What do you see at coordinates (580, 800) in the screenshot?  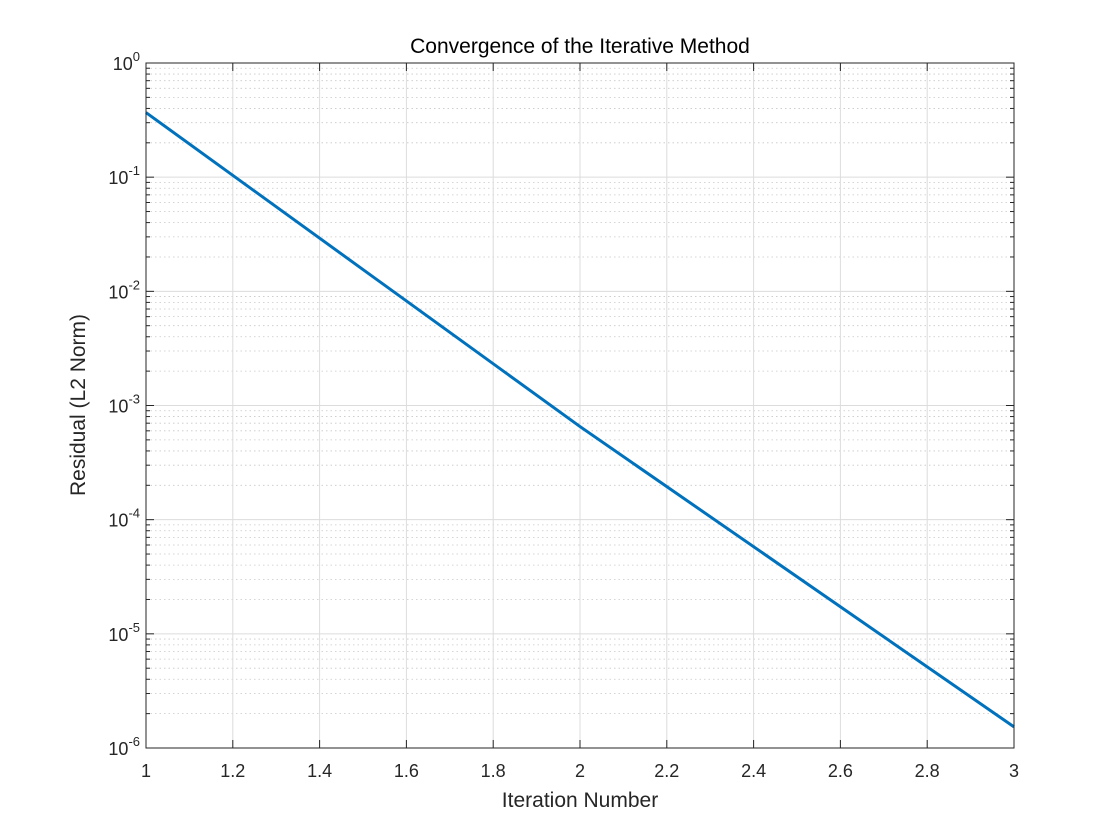 I see `x-axis-label: Iteration Number` at bounding box center [580, 800].